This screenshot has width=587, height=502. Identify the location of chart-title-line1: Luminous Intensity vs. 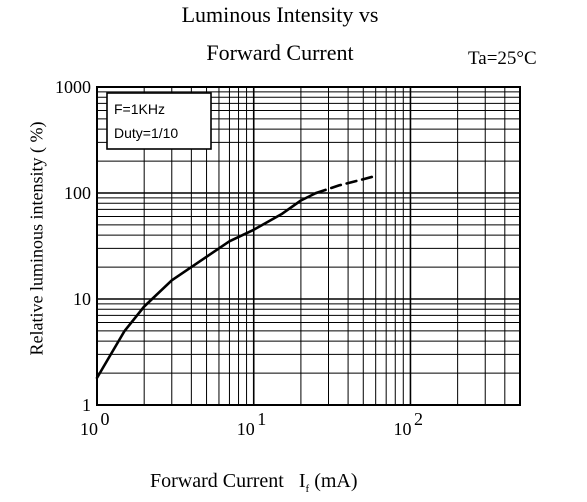
(280, 14).